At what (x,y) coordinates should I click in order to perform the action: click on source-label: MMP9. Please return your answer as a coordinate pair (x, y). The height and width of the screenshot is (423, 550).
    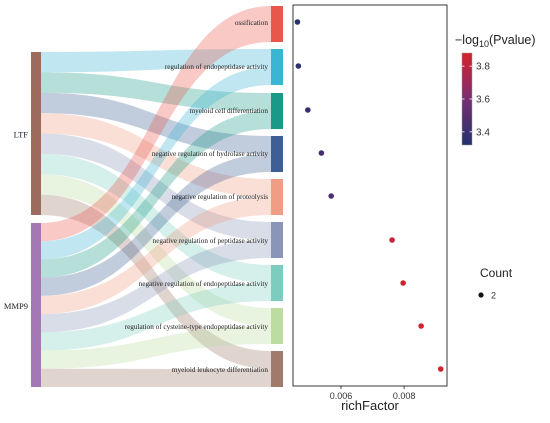
    Looking at the image, I should click on (16, 306).